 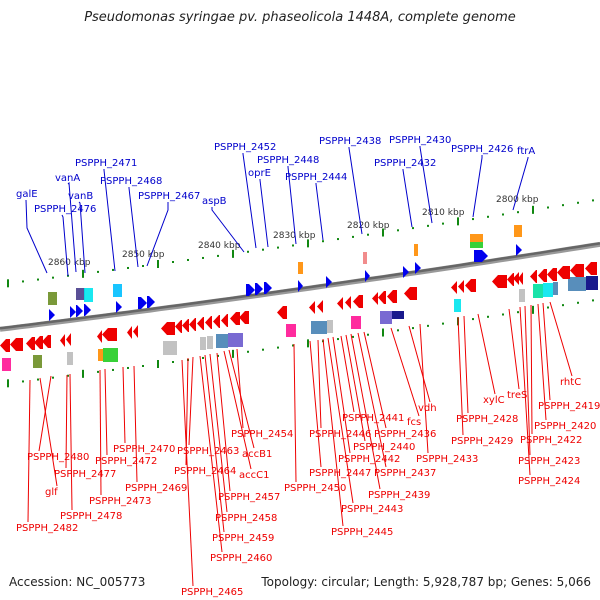 What do you see at coordinates (340, 434) in the screenshot?
I see `reverse-gene-label: PSPPH_2446` at bounding box center [340, 434].